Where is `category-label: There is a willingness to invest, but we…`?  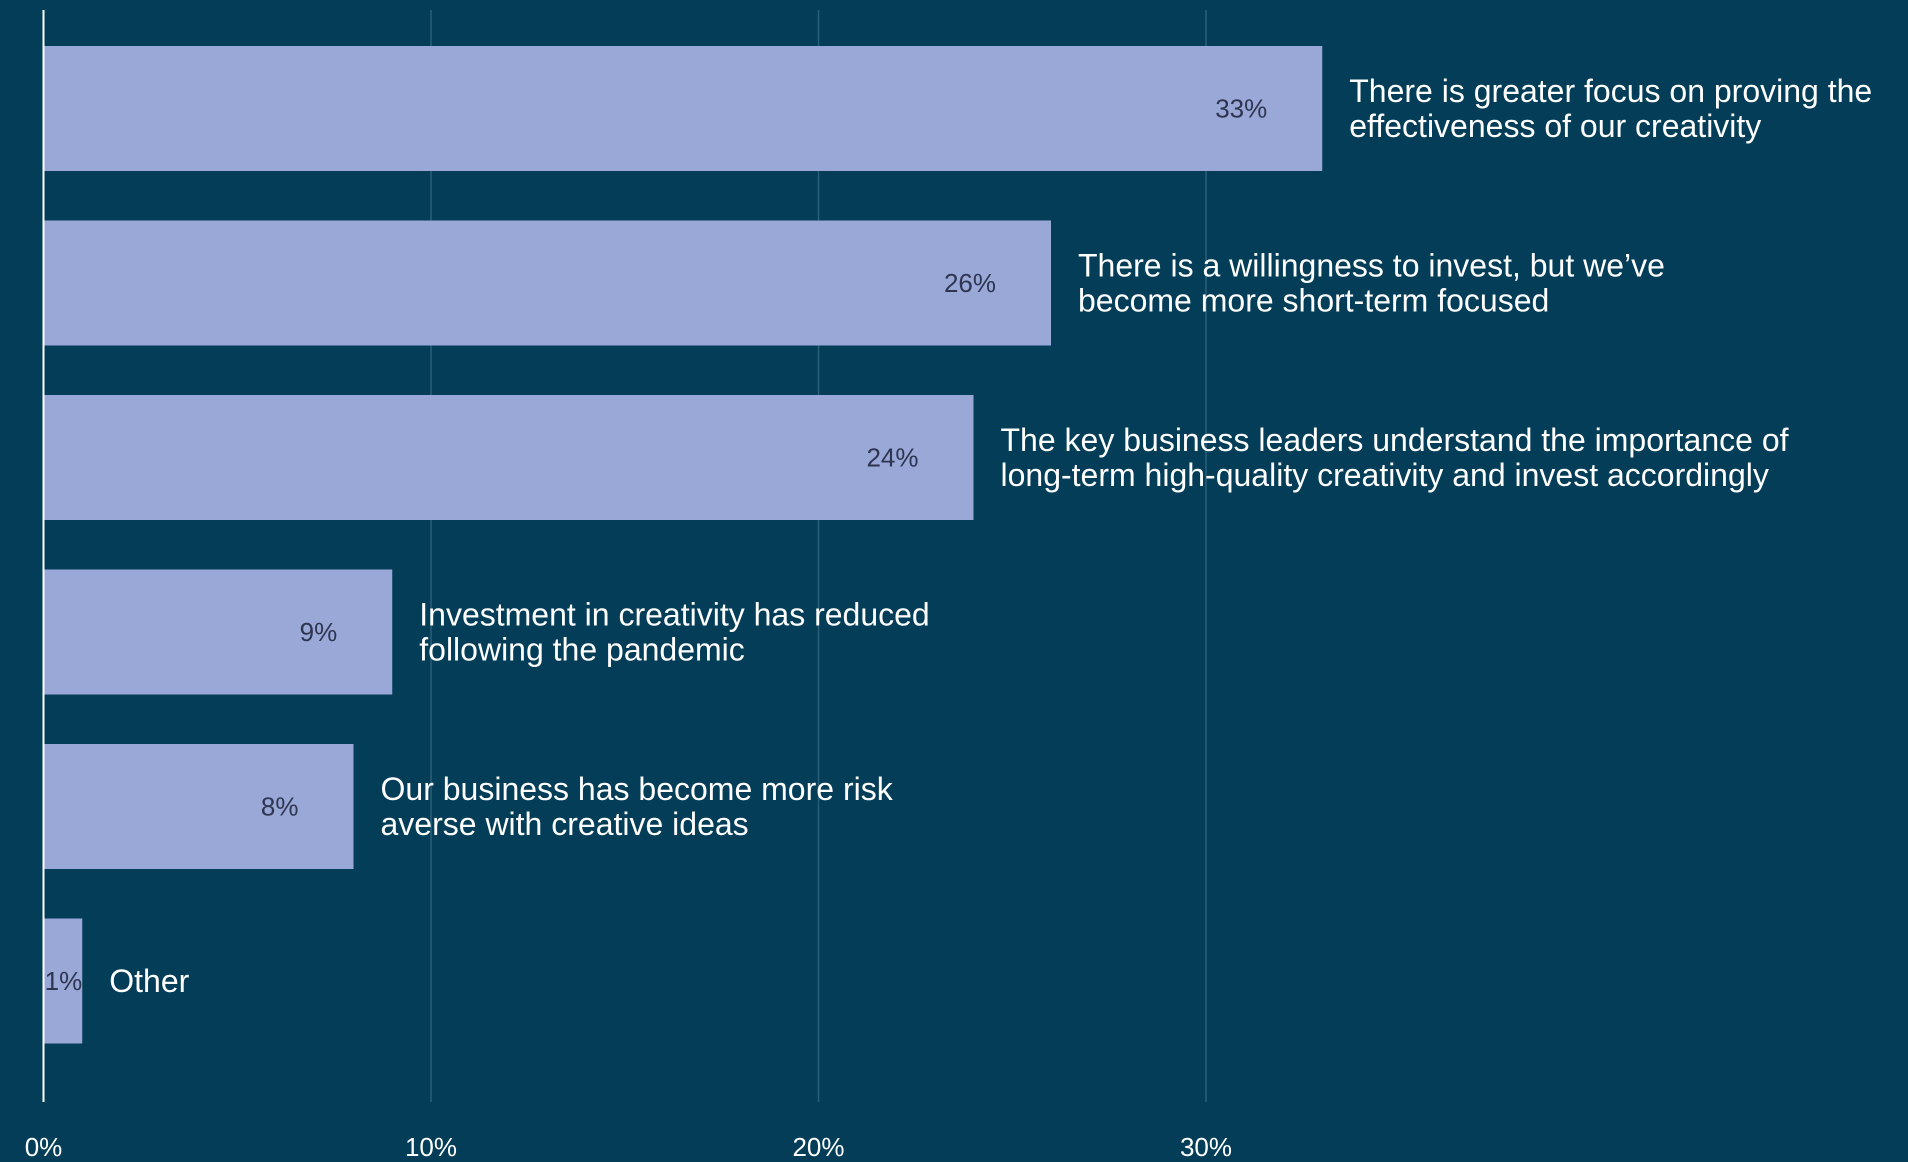
category-label: There is a willingness to invest, but we… is located at coordinates (1371, 283).